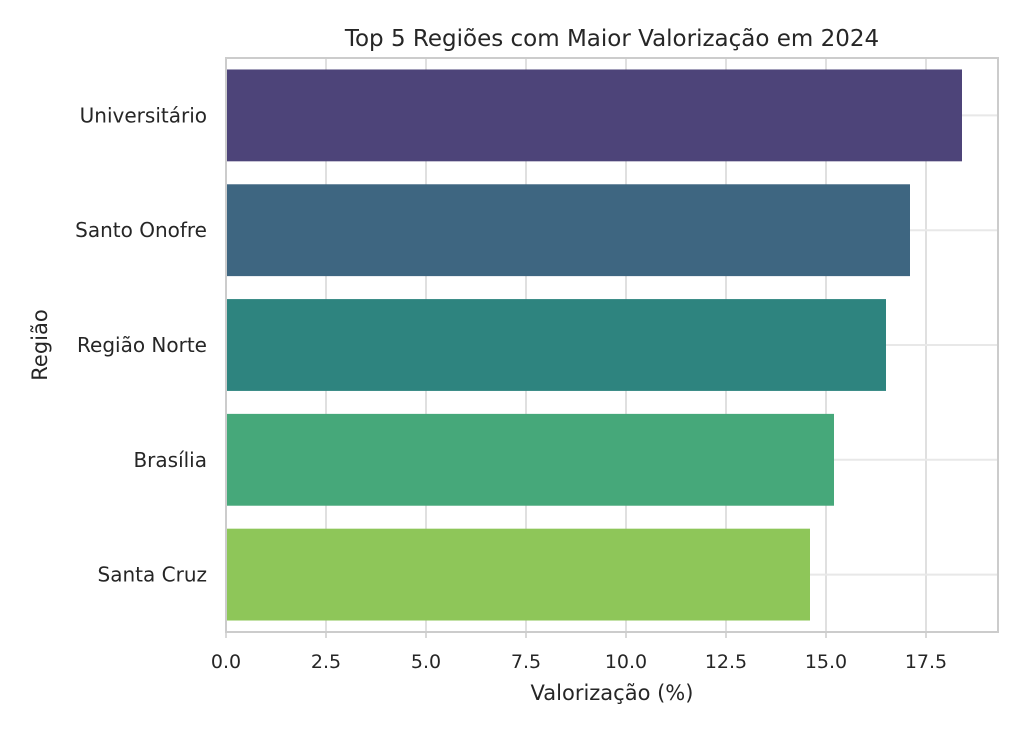  I want to click on x-axis-label: Valorização (%), so click(612, 693).